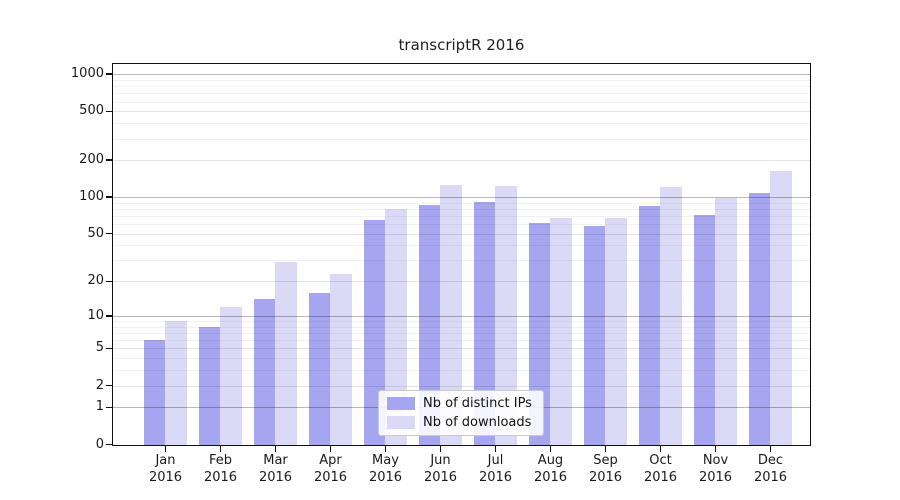 Image resolution: width=900 pixels, height=500 pixels. I want to click on y-tick-label-5: 5, so click(99, 348).